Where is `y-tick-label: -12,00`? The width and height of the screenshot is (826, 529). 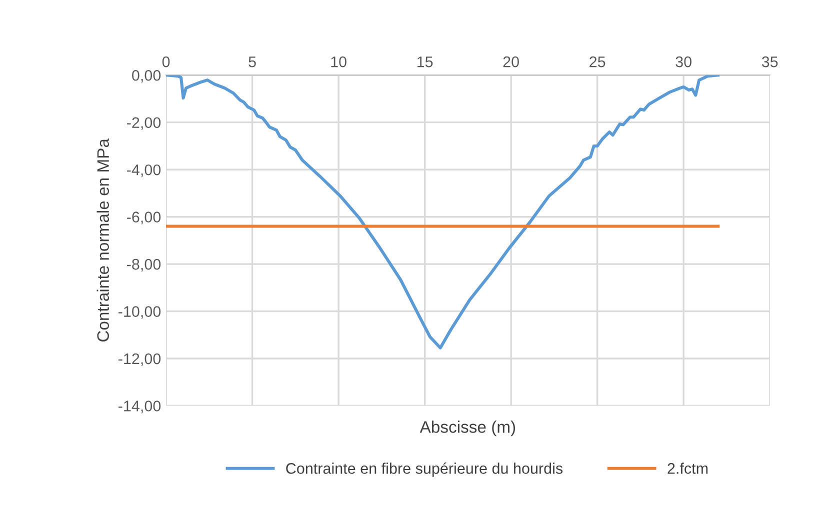 y-tick-label: -12,00 is located at coordinates (139, 359).